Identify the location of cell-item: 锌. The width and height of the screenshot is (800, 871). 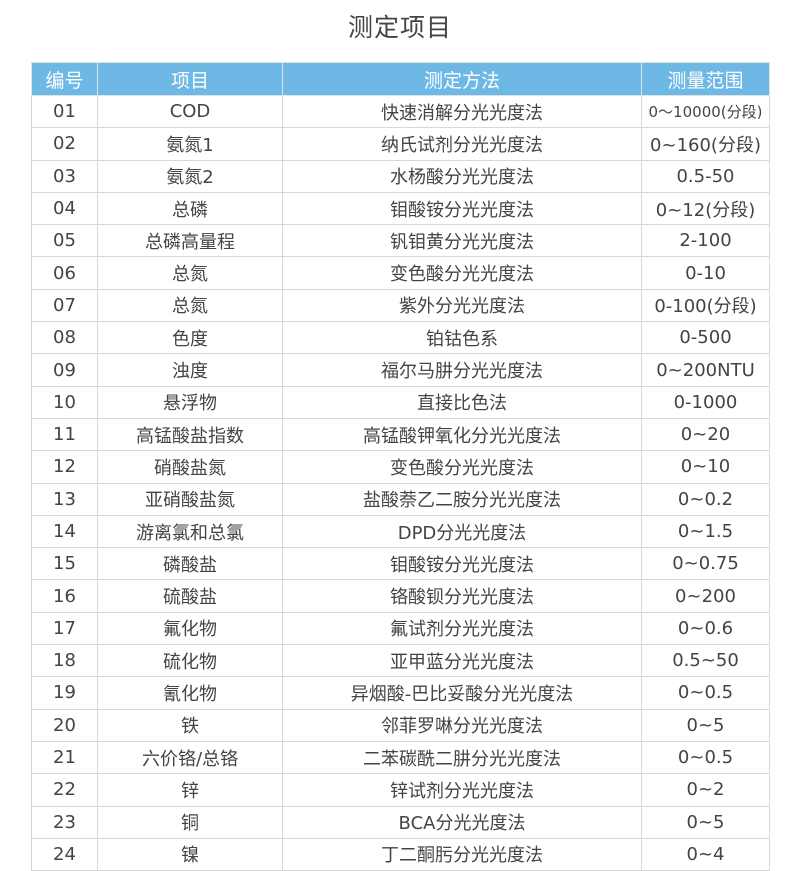
(190, 790).